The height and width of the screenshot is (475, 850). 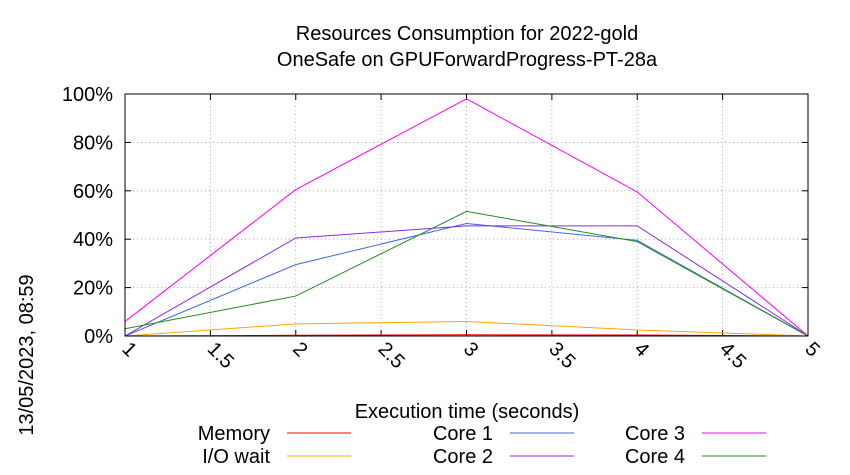 I want to click on x-tick-label: 5, so click(x=811, y=349).